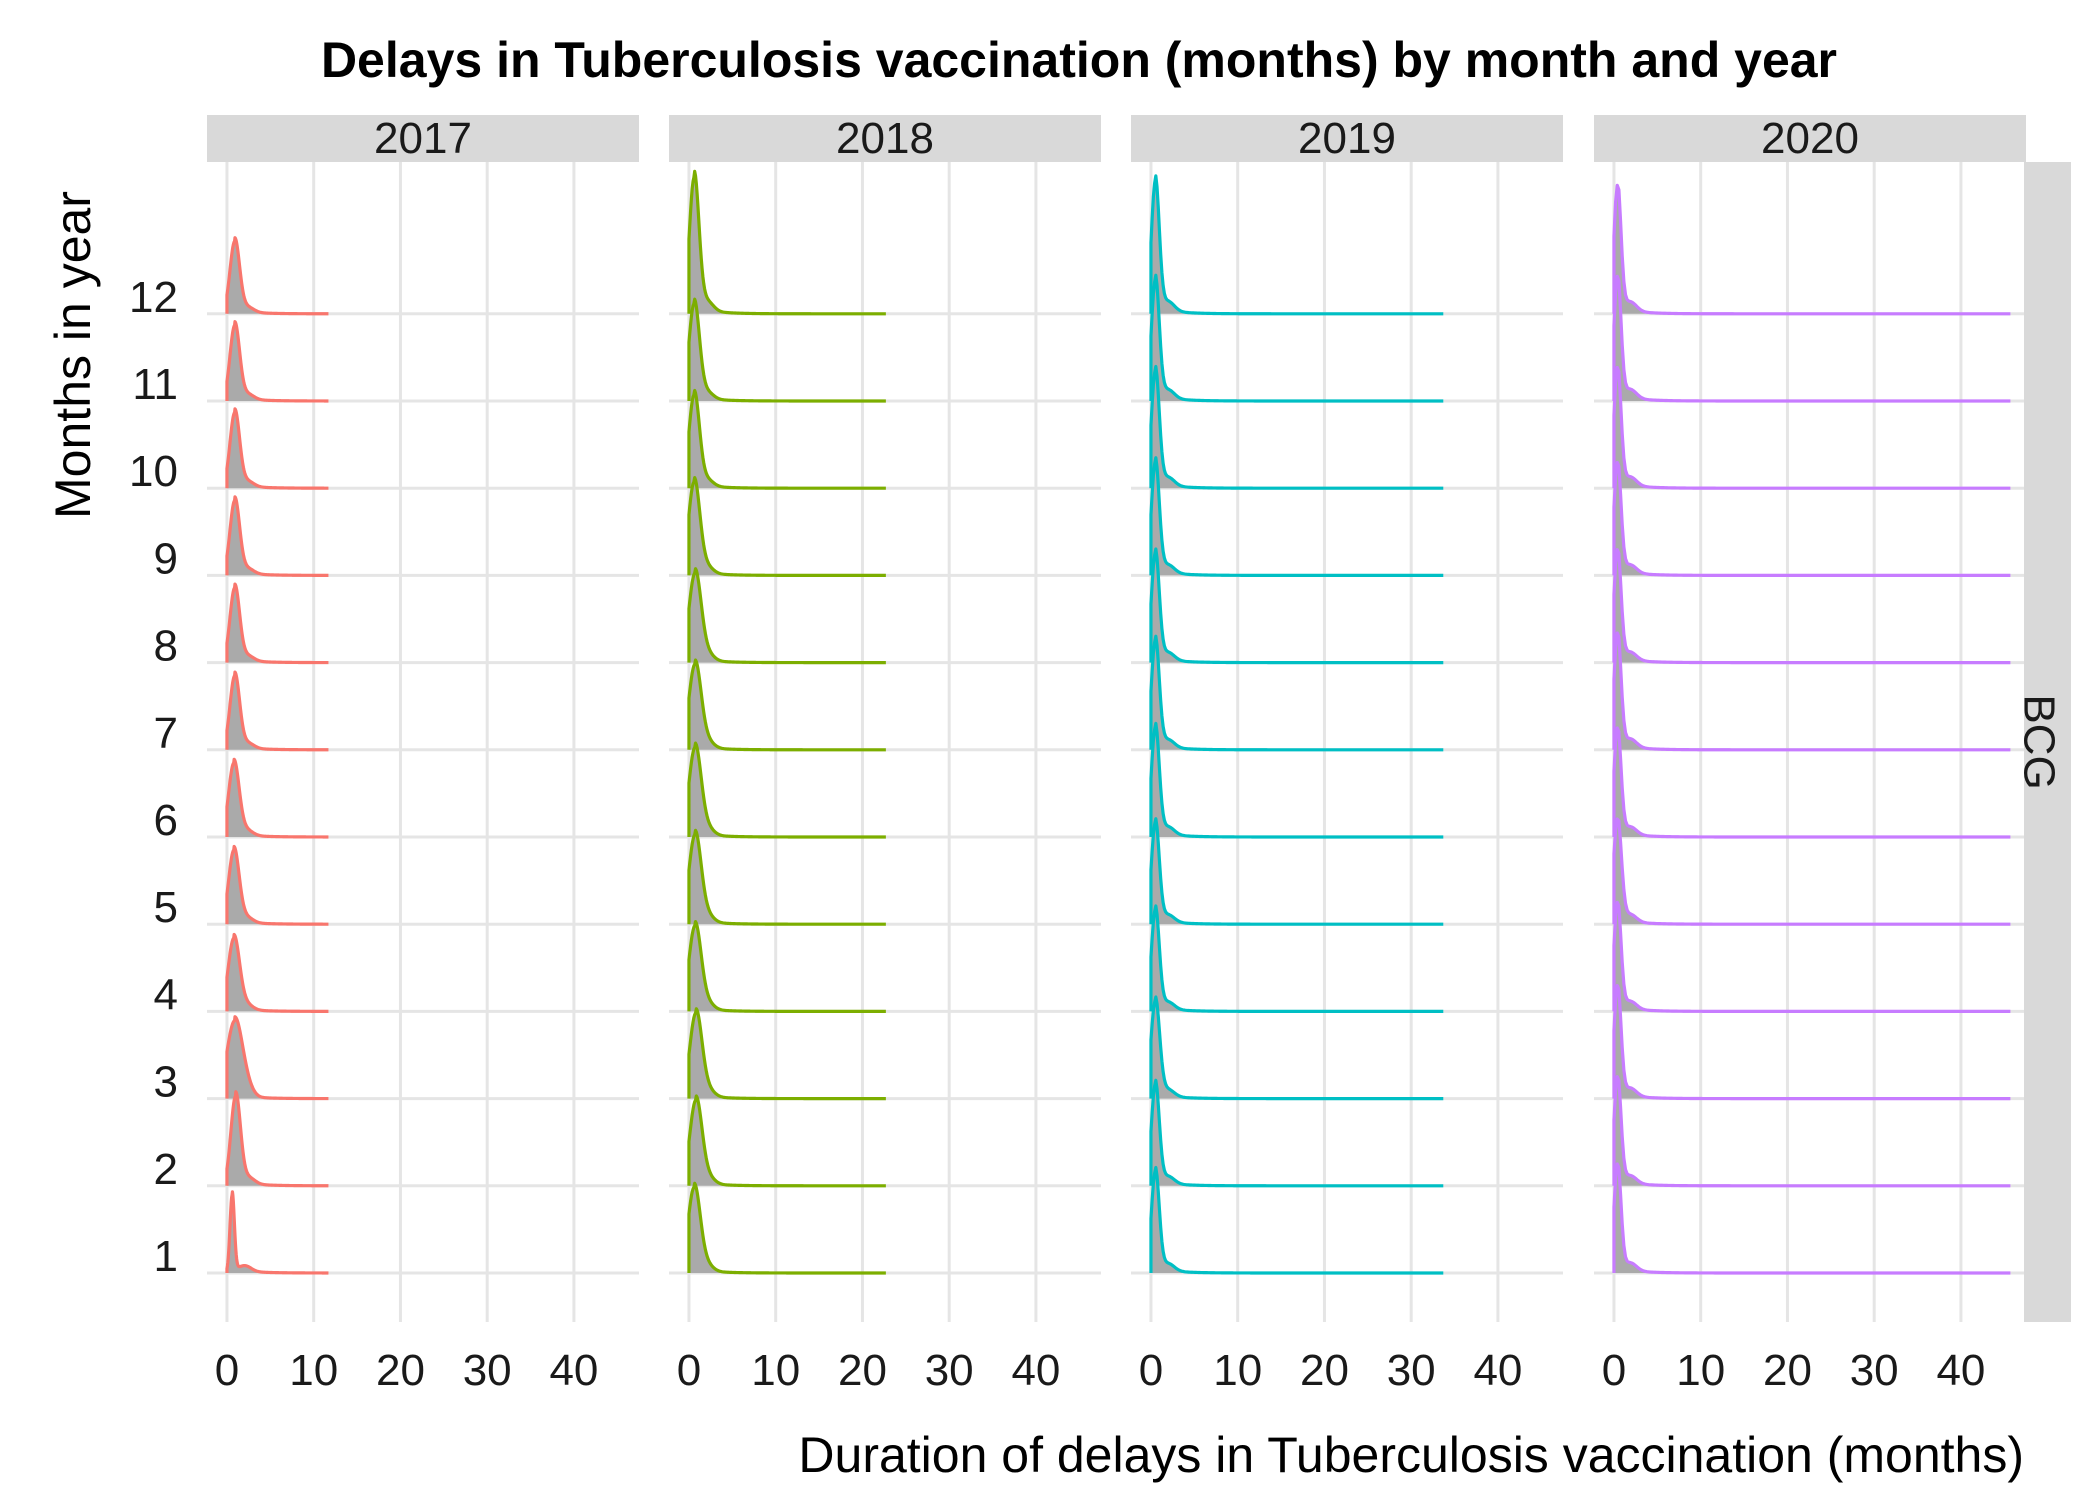 The image size is (2100, 1505). I want to click on y-tick-label: 9, so click(166, 558).